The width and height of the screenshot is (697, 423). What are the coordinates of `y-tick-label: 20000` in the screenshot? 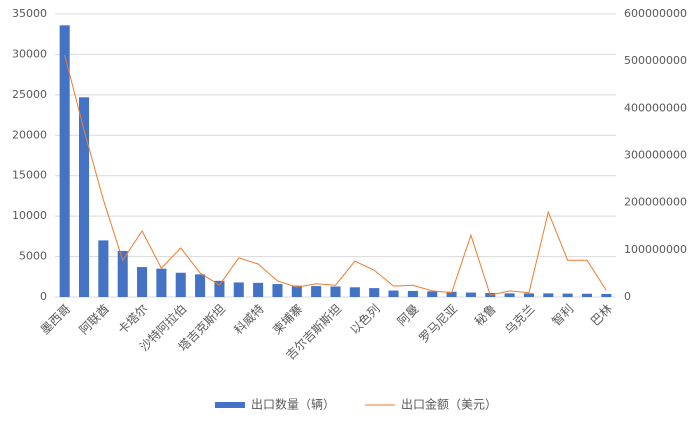 It's located at (29, 134).